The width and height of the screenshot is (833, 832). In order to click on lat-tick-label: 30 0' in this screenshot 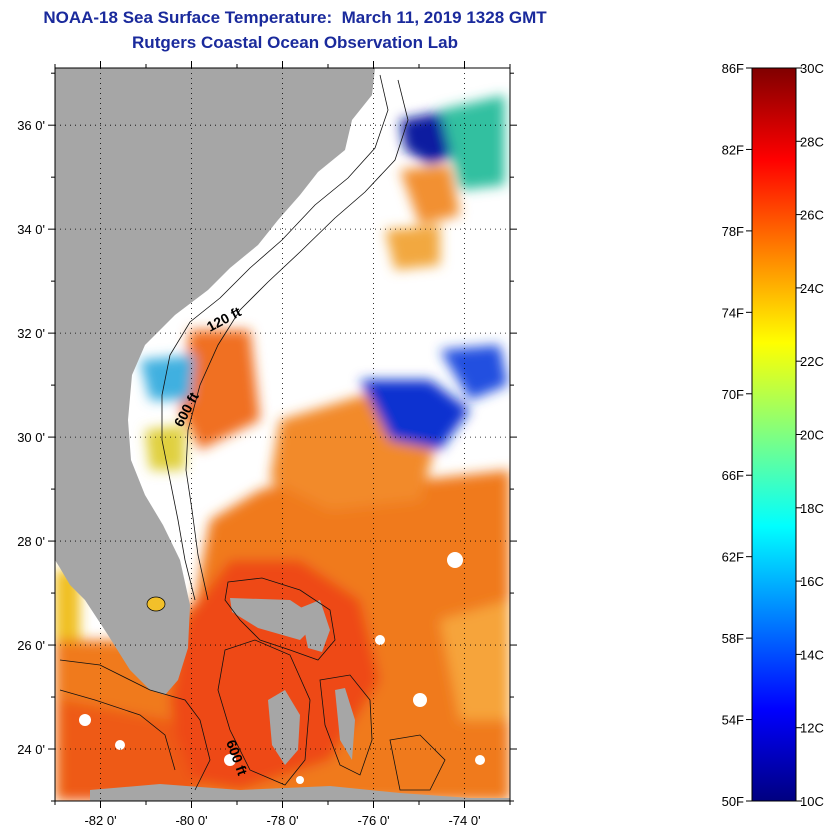, I will do `click(31, 437)`.